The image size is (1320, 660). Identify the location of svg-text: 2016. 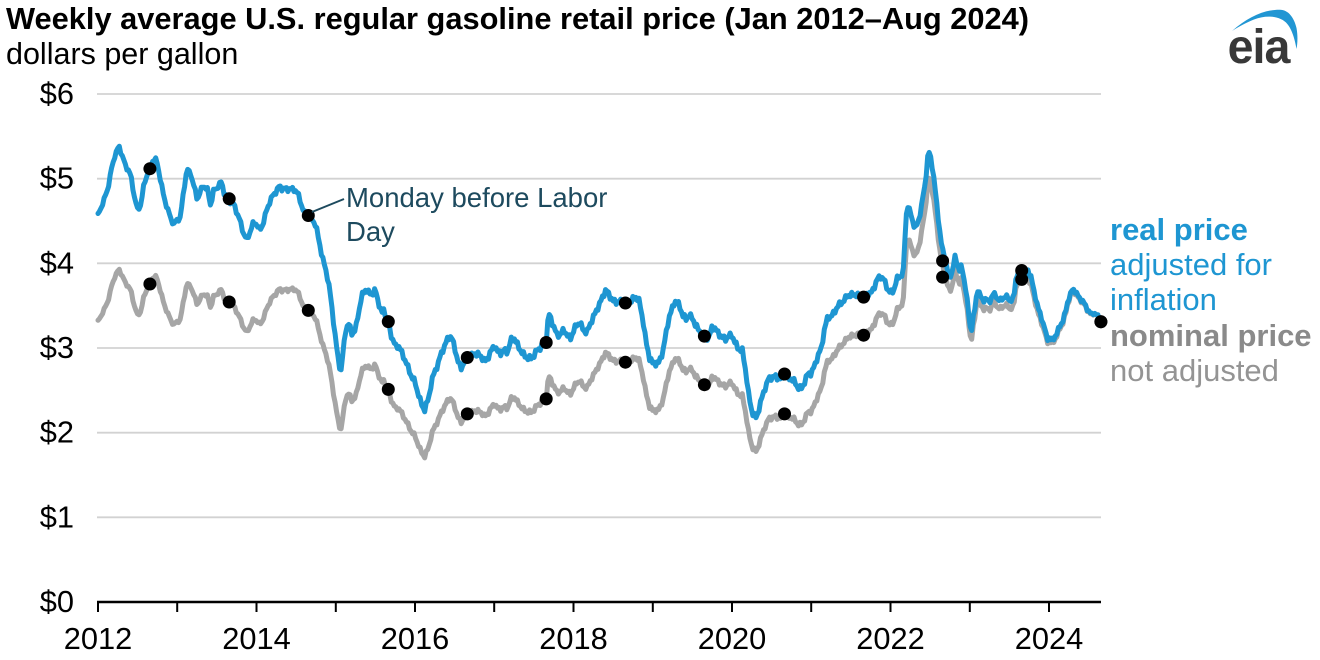
(415, 638).